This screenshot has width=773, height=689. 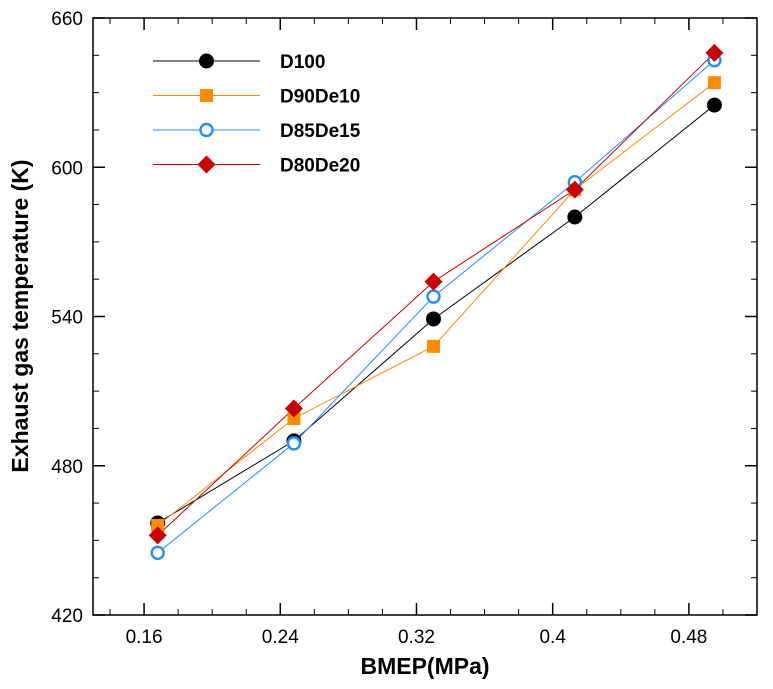 I want to click on x-tick-label: 0.48, so click(x=688, y=637).